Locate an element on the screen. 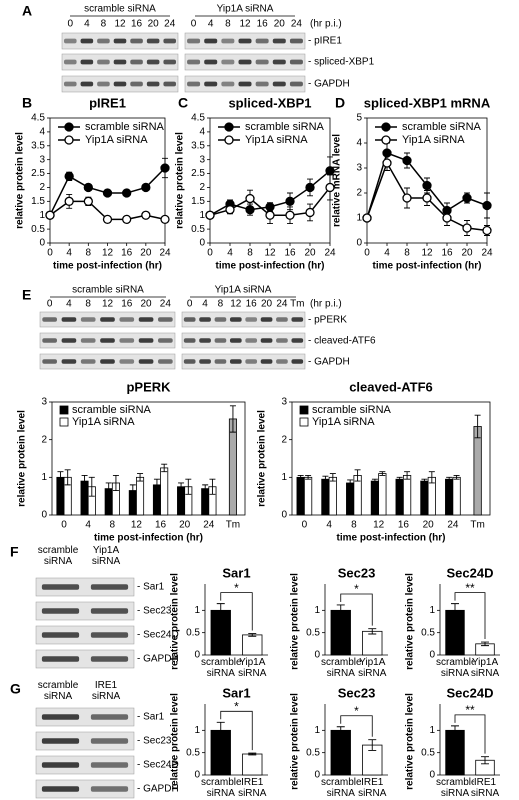 This screenshot has width=519, height=800. panel-label: B is located at coordinates (27, 103).